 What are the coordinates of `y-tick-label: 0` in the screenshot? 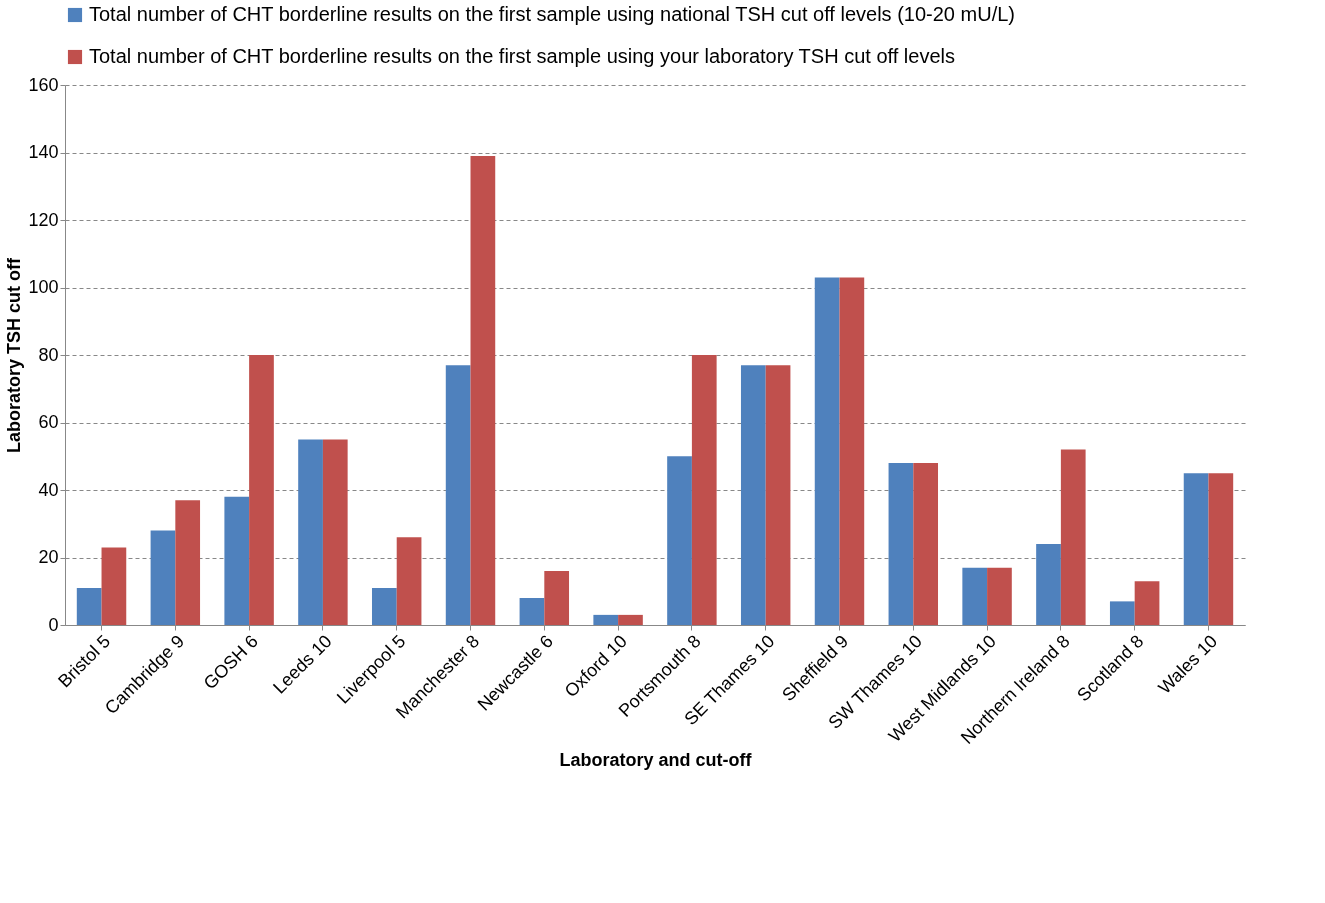 It's located at (53, 624).